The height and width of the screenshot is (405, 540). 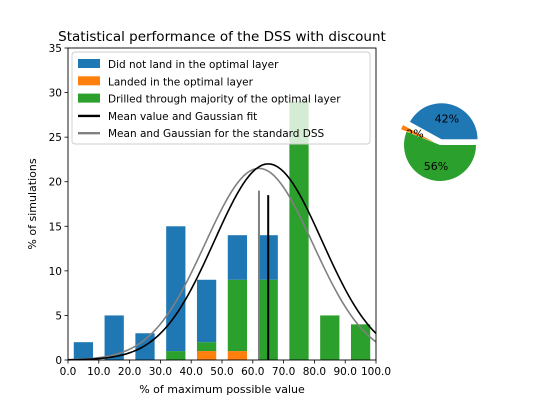 What do you see at coordinates (58, 205) in the screenshot?
I see `y-axis-ticks: 0 5 10 15 20 25 30 35` at bounding box center [58, 205].